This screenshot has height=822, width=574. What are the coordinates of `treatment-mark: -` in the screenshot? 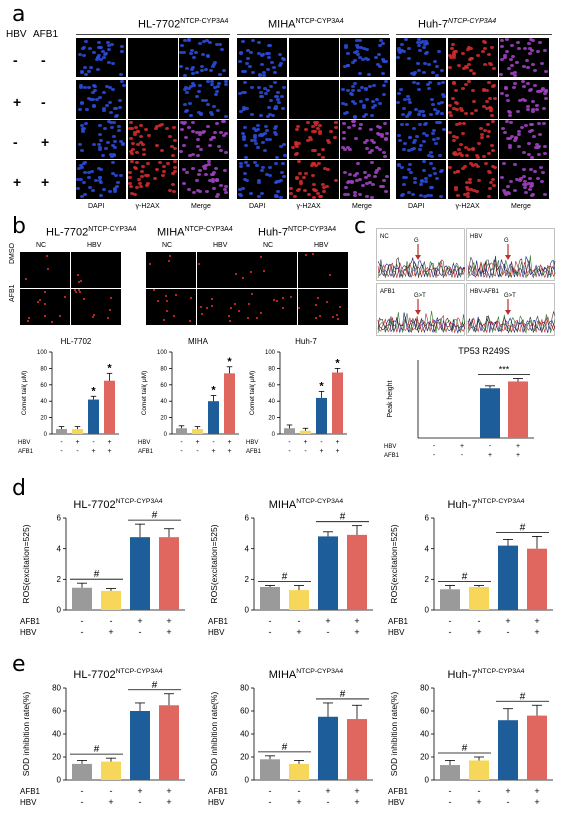 It's located at (450, 621).